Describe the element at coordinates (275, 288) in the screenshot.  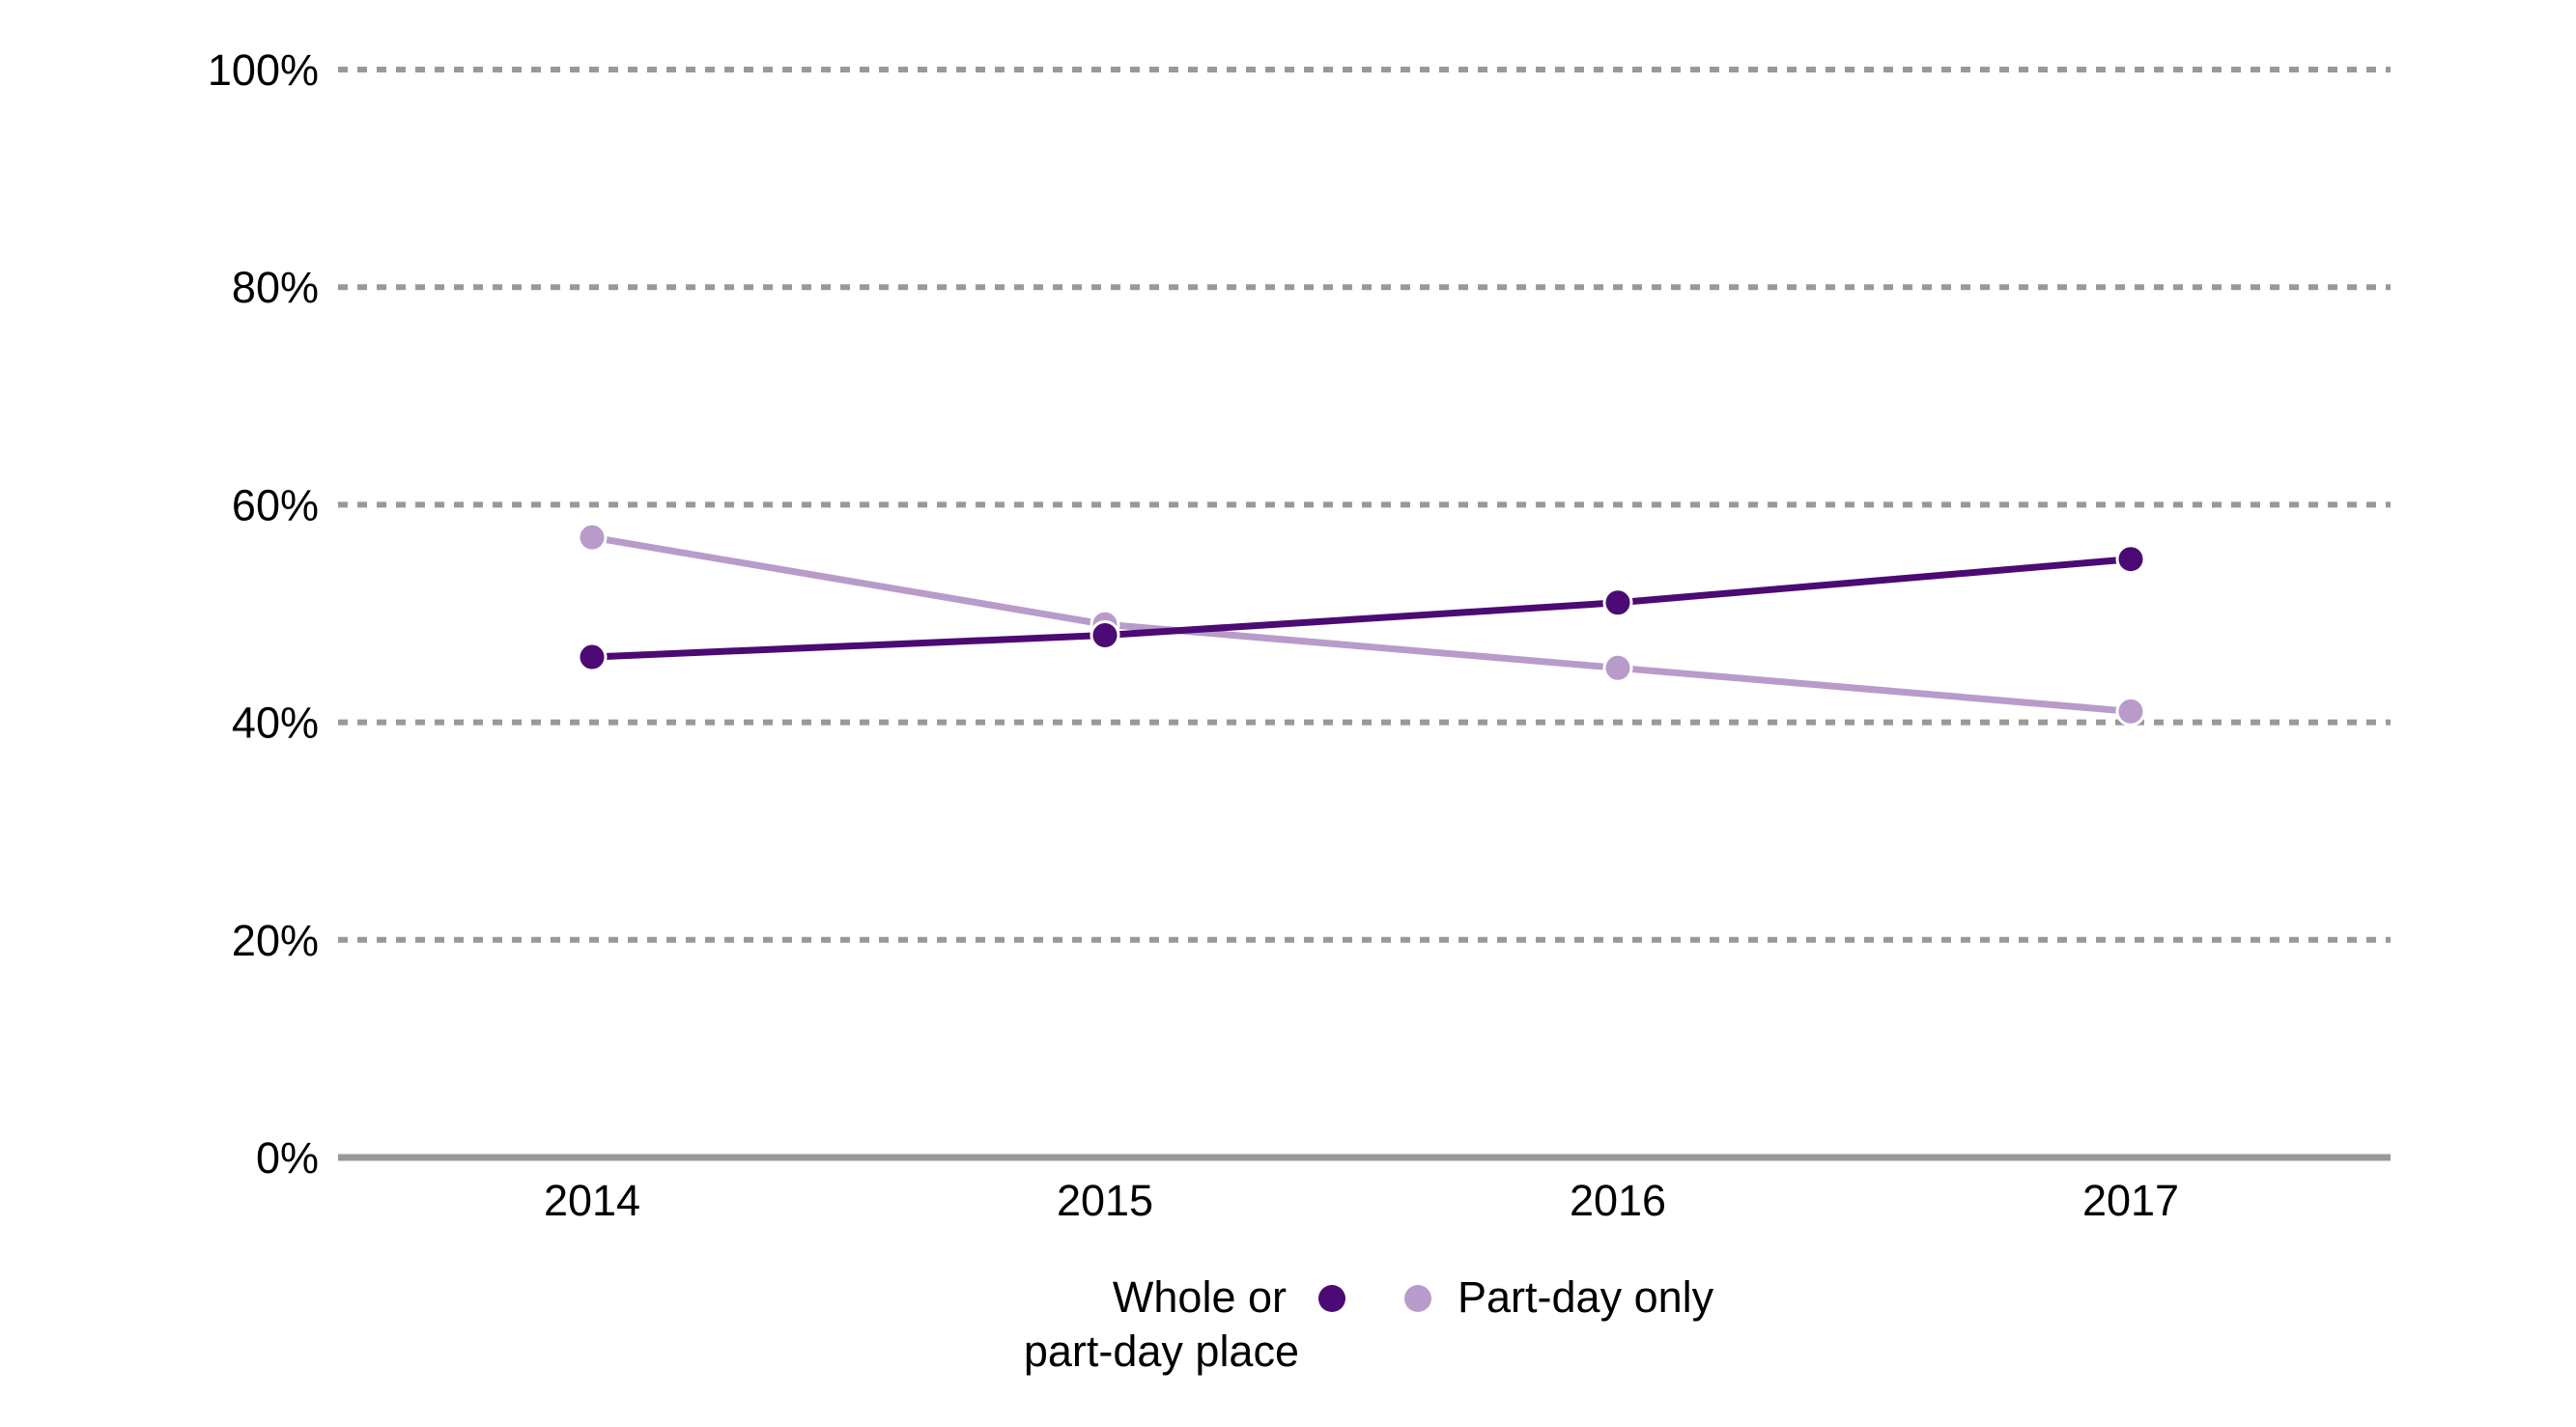
I see `y-tick-label: 80%` at that location.